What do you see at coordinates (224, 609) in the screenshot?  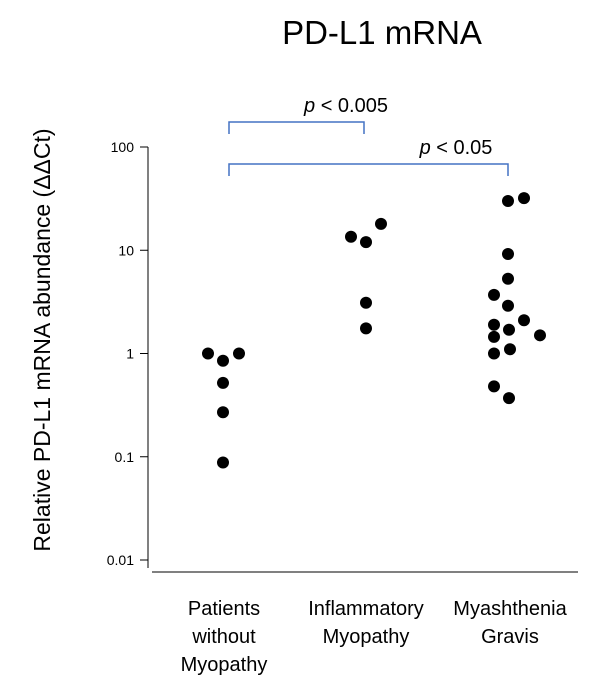 I see `x-category-label: Patients` at bounding box center [224, 609].